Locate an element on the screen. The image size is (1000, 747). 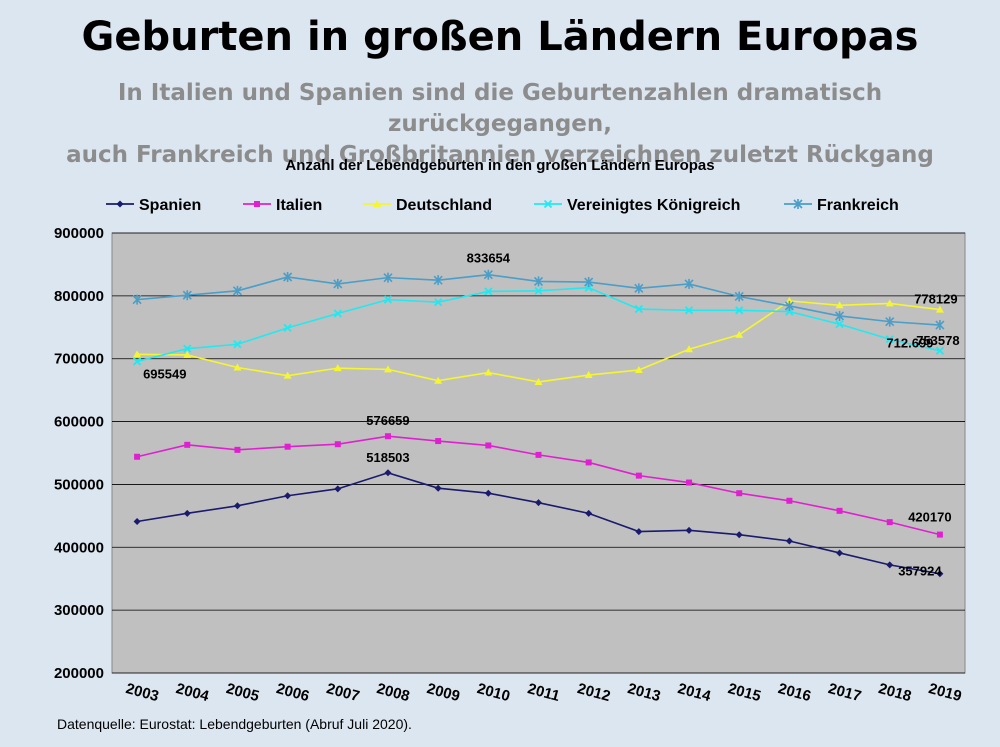
x-tick-label: 2017 is located at coordinates (844, 692).